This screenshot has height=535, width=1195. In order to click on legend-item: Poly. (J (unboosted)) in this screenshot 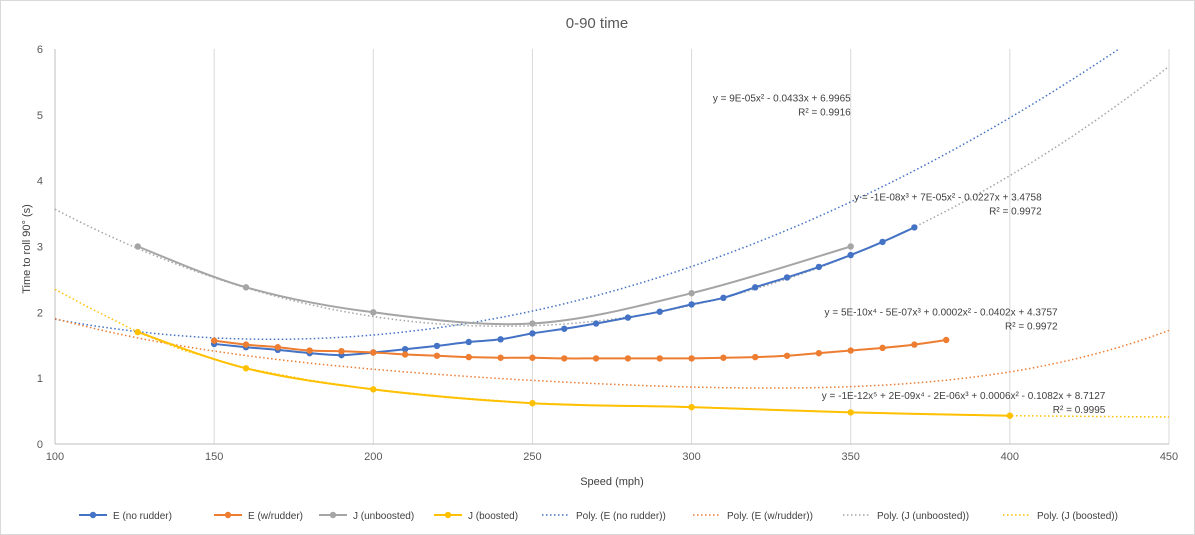, I will do `click(906, 516)`.